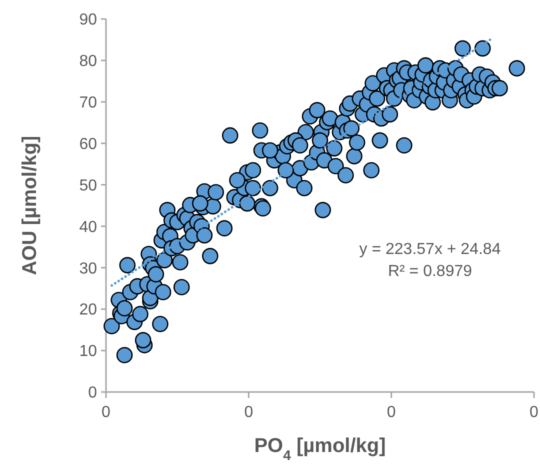 The height and width of the screenshot is (468, 540). What do you see at coordinates (88, 61) in the screenshot?
I see `y-tick-label: 80` at bounding box center [88, 61].